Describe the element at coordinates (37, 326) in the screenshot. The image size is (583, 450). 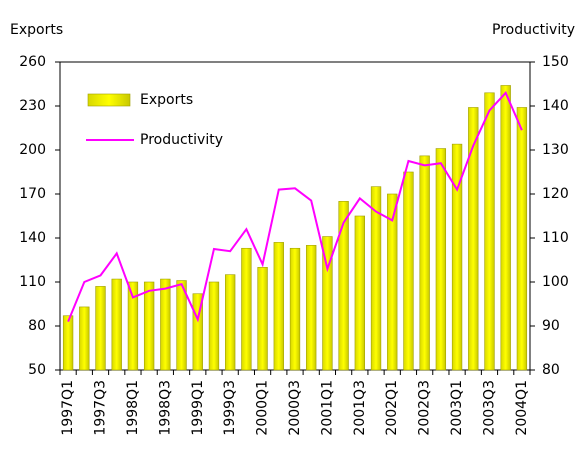
I see `y-tick-label: 80` at that location.